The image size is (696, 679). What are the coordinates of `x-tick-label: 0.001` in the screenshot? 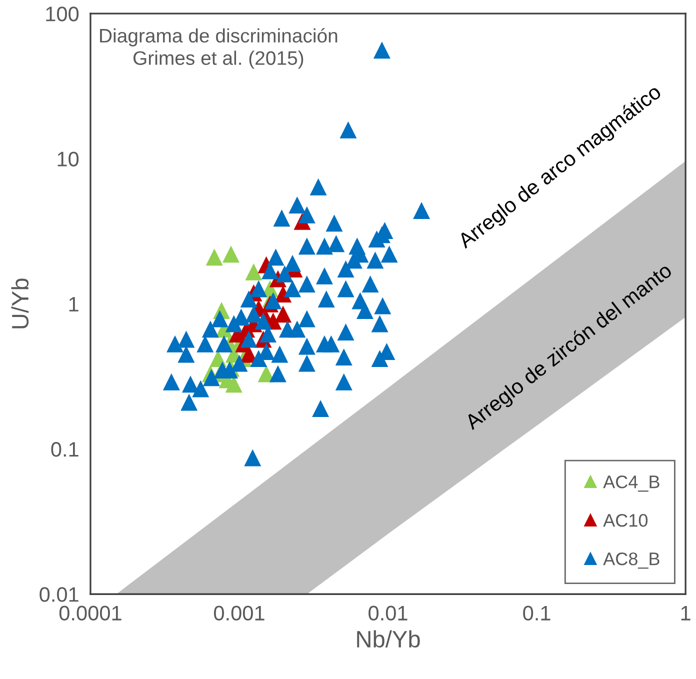 It's located at (239, 613).